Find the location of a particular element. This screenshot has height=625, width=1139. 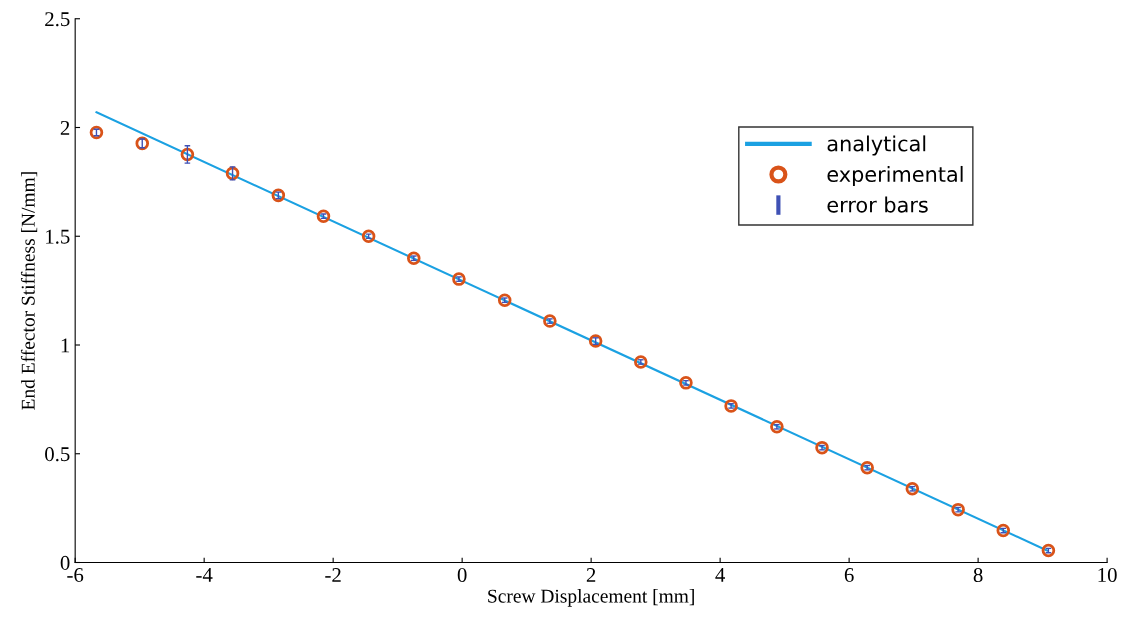

x-tick-label: 0 is located at coordinates (462, 575).